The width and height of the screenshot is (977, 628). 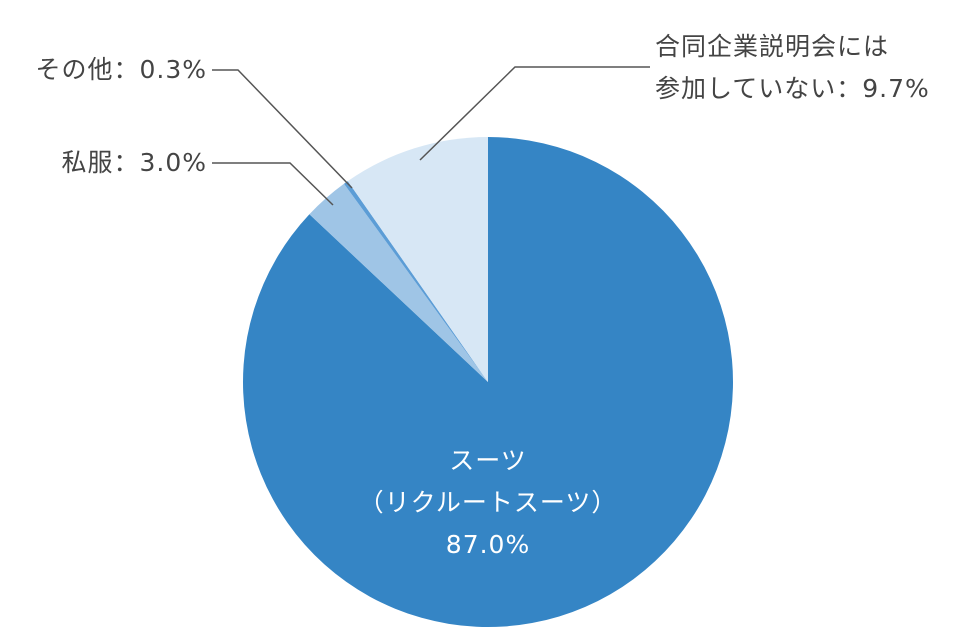 I want to click on slice-label: その他：0.3%, so click(x=121, y=70).